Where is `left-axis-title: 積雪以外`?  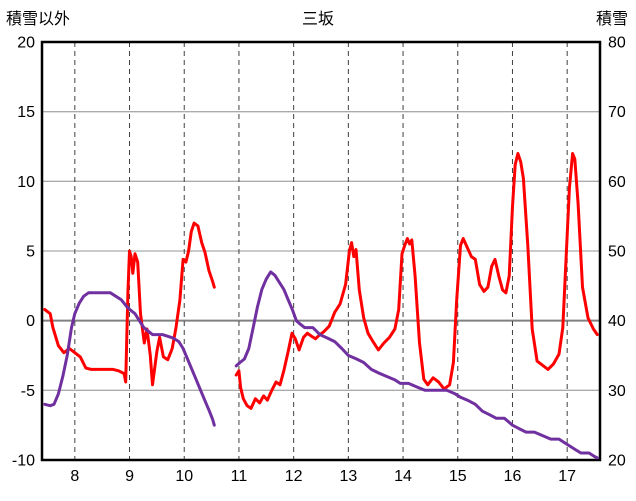 left-axis-title: 積雪以外 is located at coordinates (38, 19).